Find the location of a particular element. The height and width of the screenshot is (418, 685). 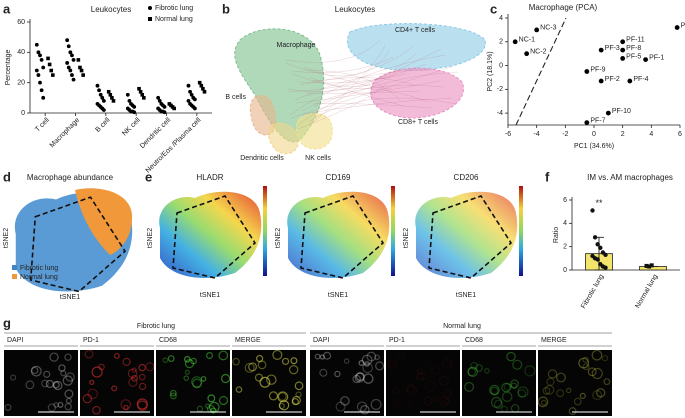

tsne-title: Macrophage abundance is located at coordinates (70, 177).